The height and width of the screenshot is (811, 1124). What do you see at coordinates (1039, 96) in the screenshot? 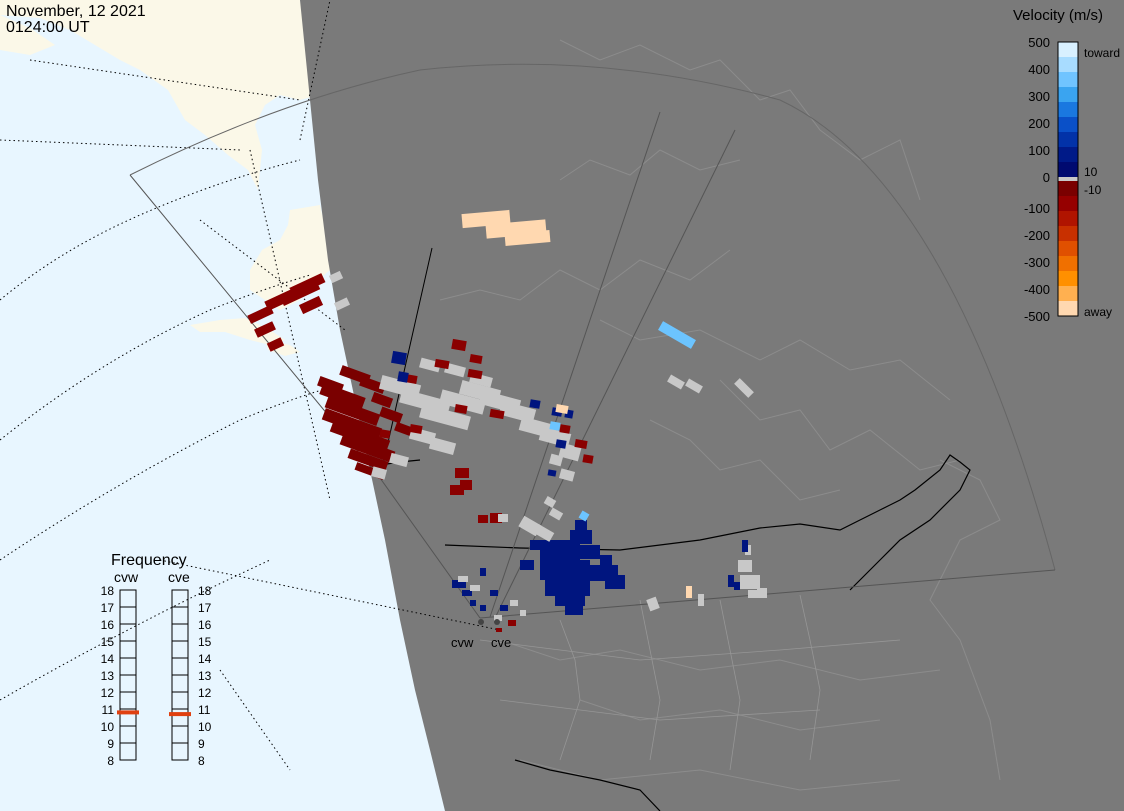
I see `colorbar-tick-label: 300` at bounding box center [1039, 96].